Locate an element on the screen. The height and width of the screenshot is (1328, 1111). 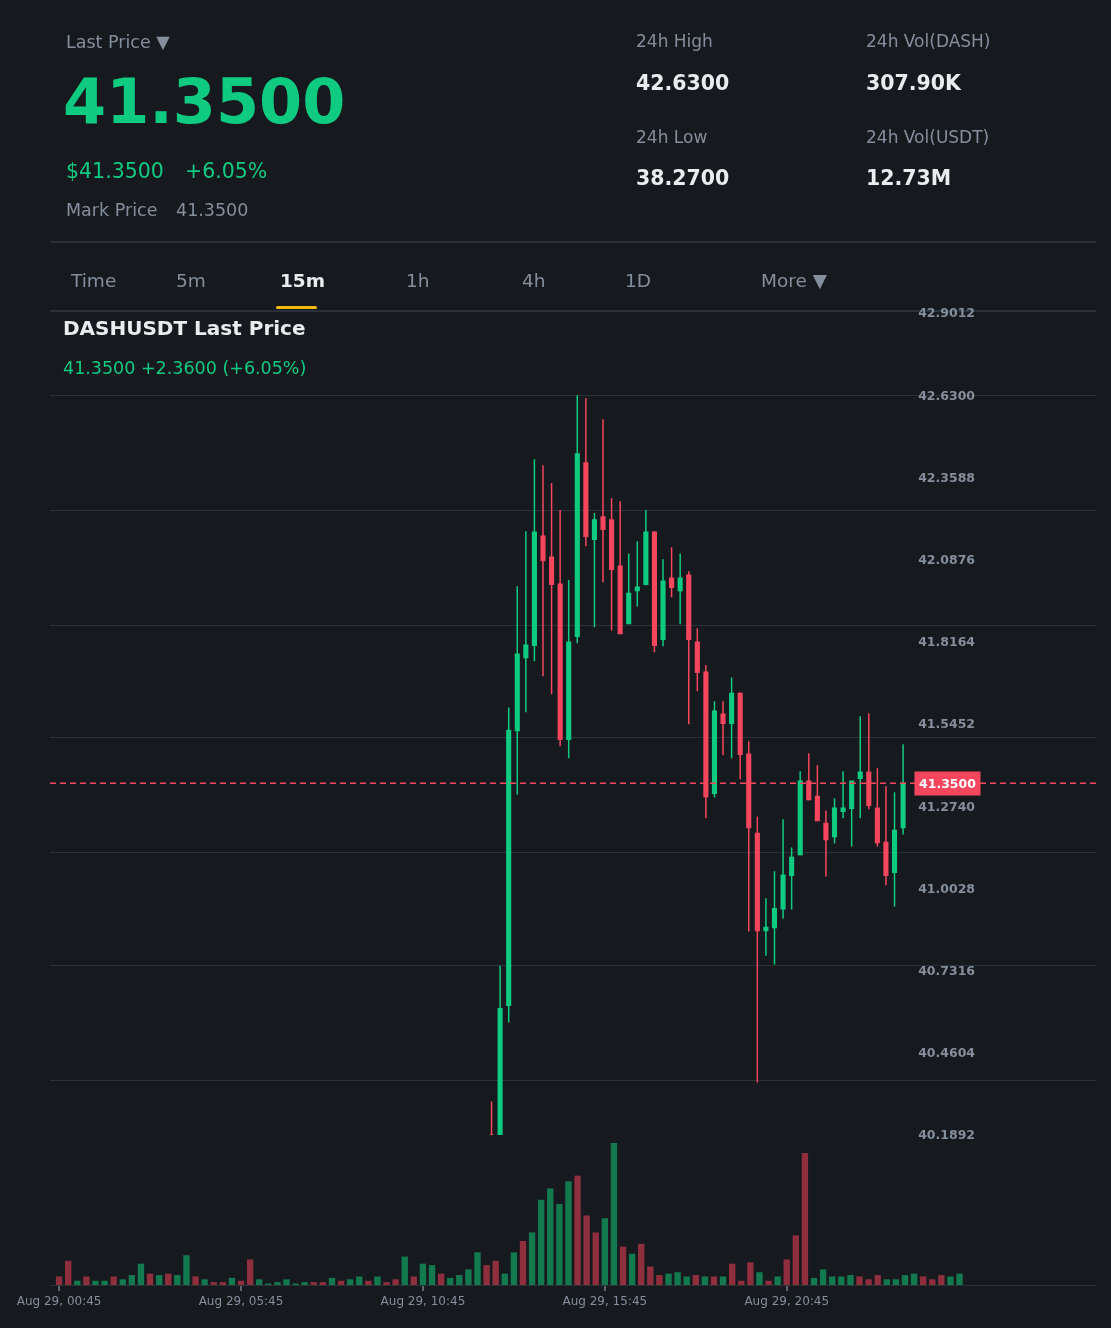
y-tick-label: 40.4604 is located at coordinates (947, 1053).